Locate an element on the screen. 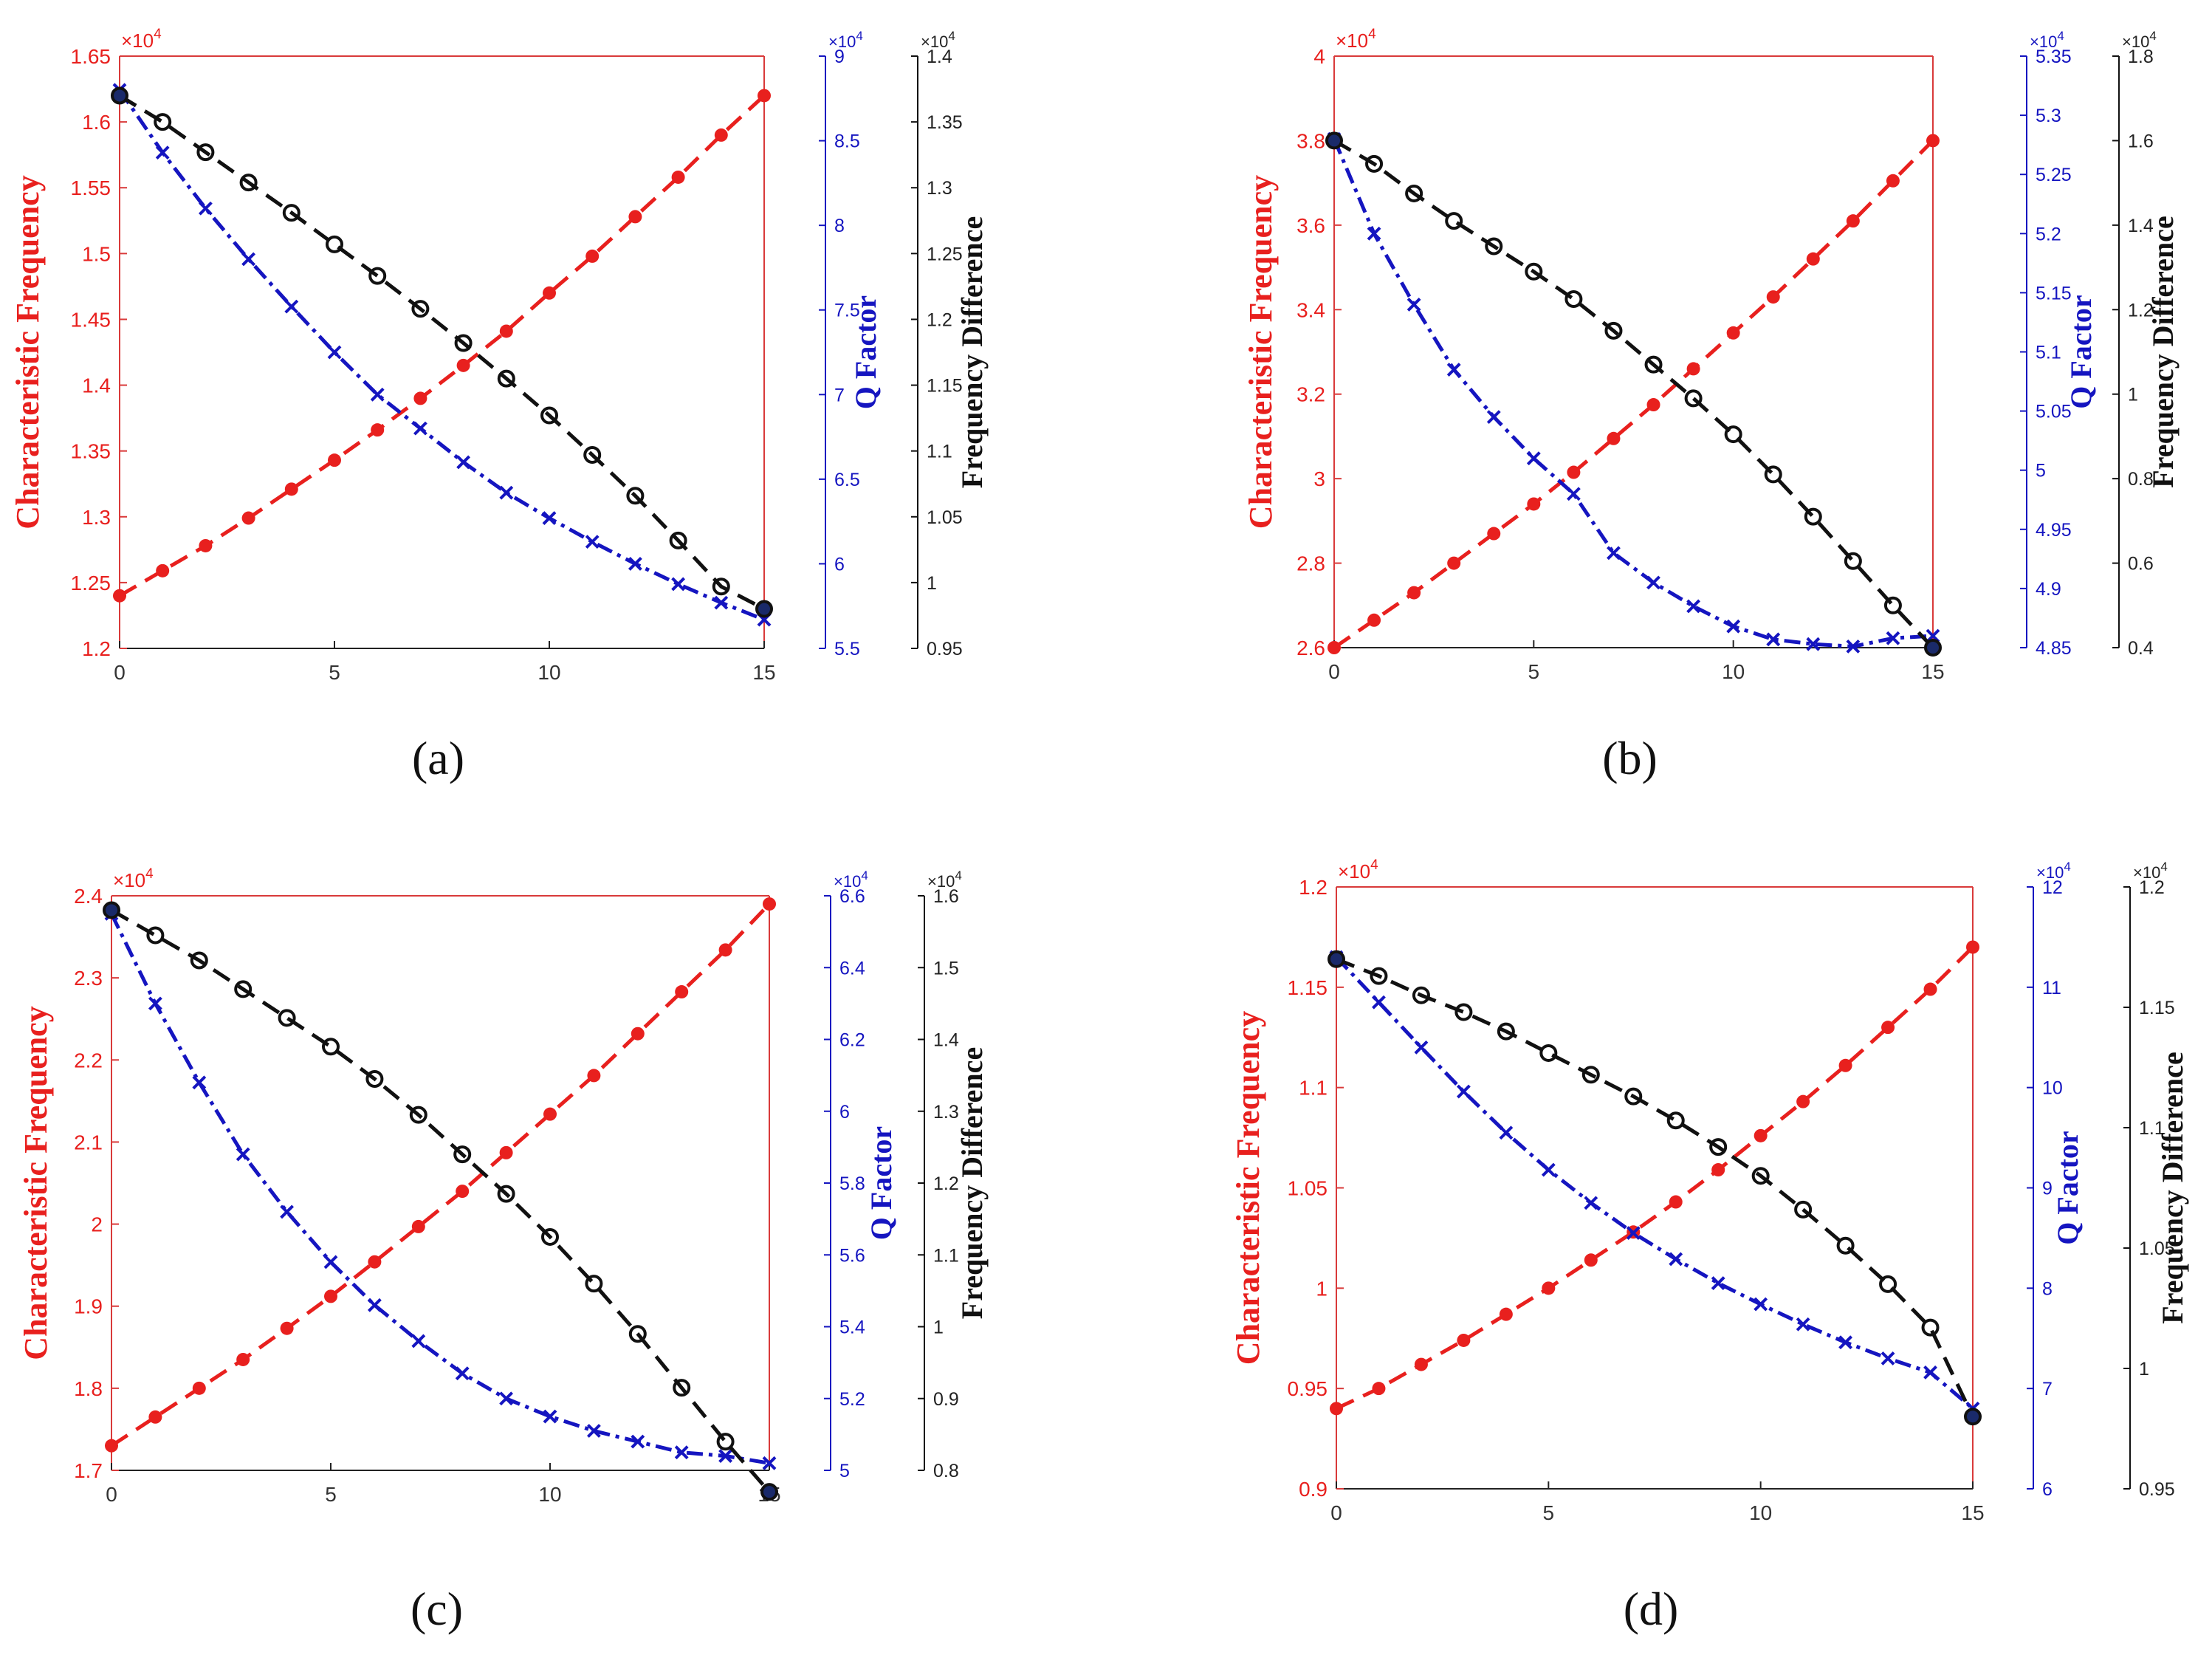 The width and height of the screenshot is (2212, 1669). characteristic-tick-label: 1.1 is located at coordinates (1313, 1089).